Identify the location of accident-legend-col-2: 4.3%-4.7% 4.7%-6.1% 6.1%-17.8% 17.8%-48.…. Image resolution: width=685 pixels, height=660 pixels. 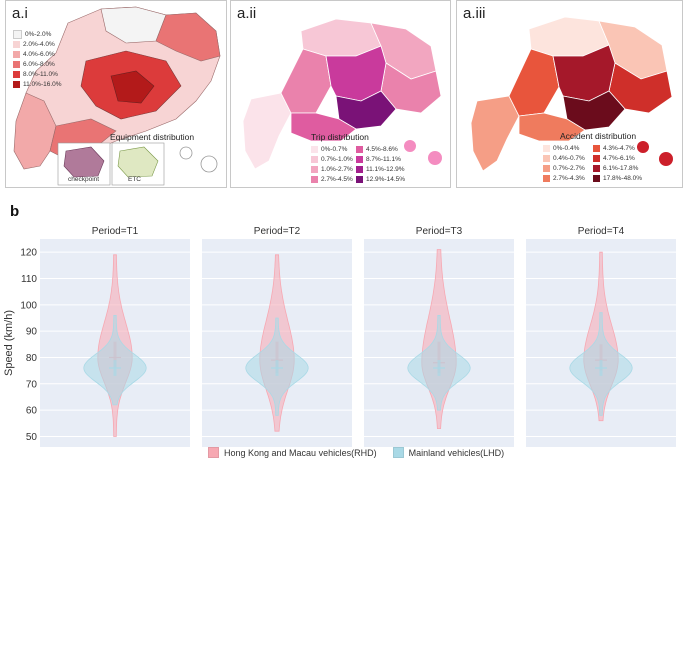
(617, 163).